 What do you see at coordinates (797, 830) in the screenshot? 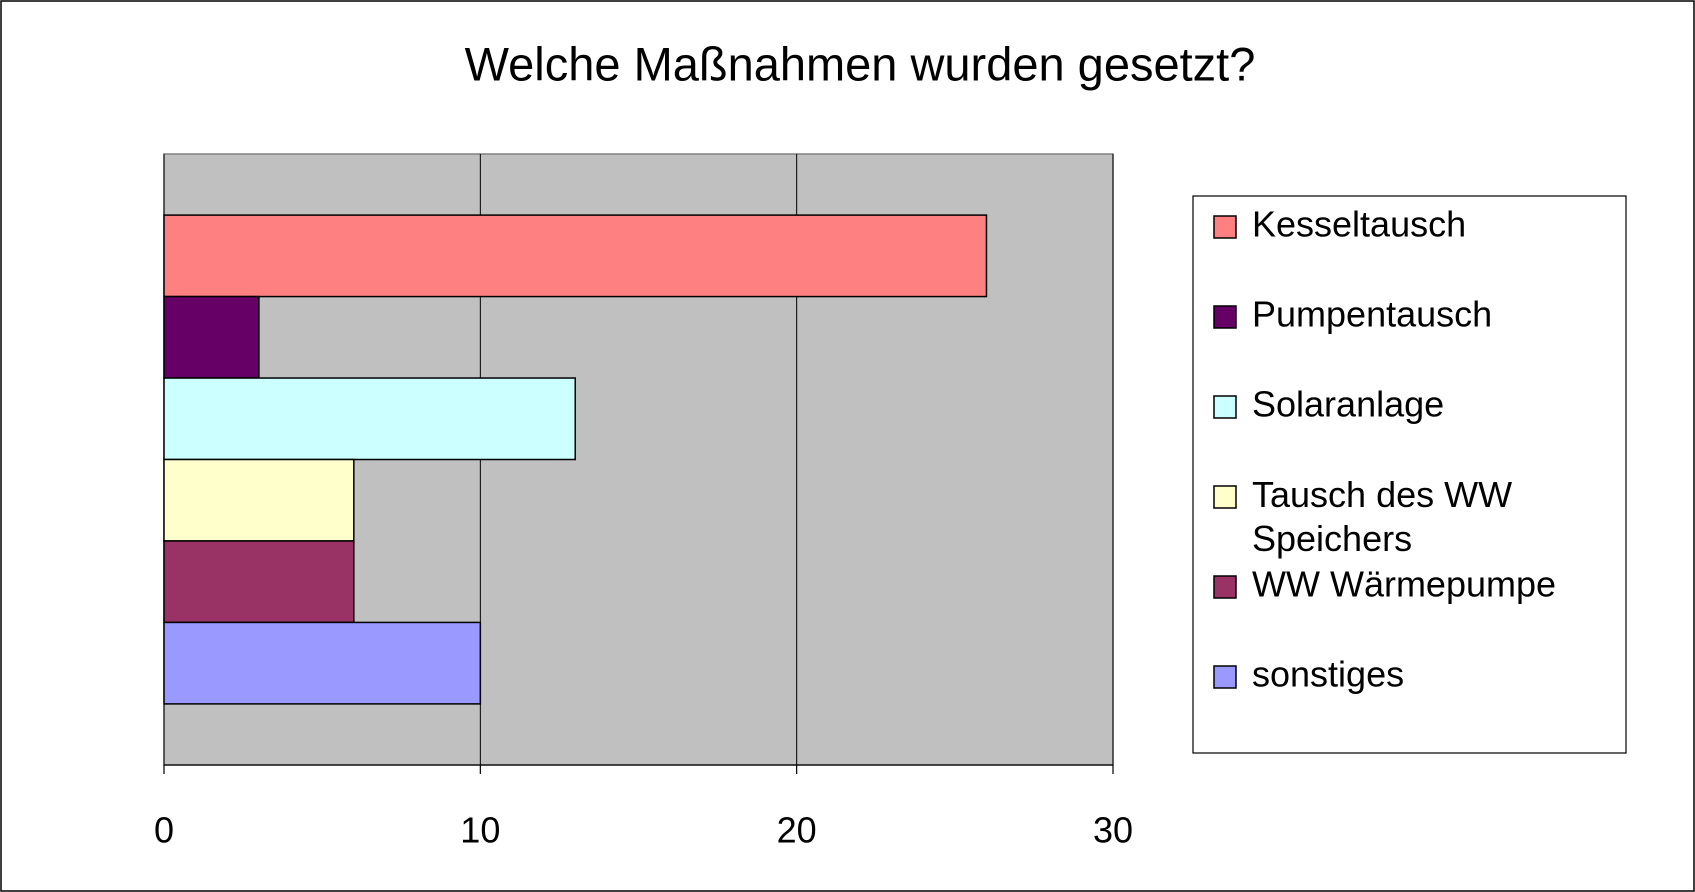
I see `x-tick-label: 20` at bounding box center [797, 830].